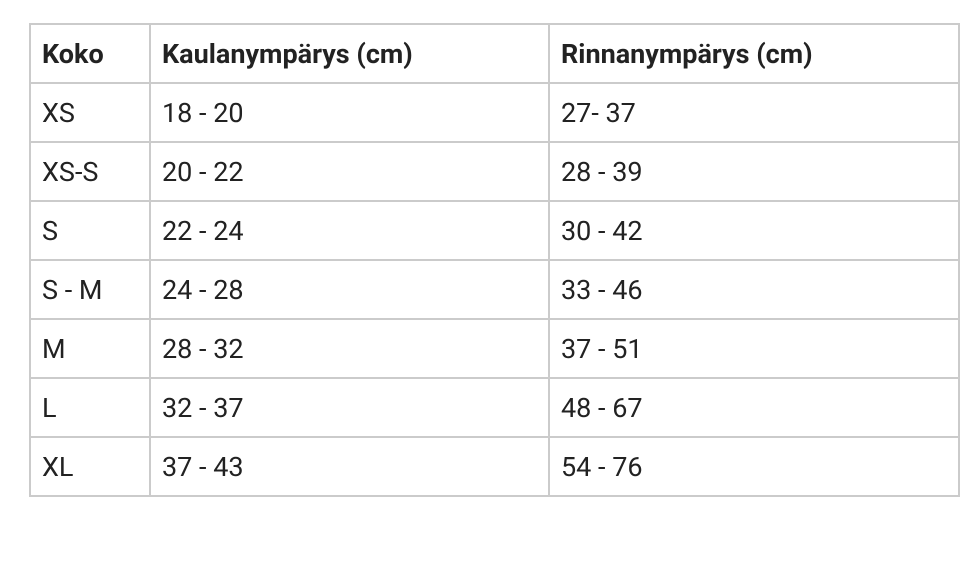  I want to click on table-row: XS-S 20 - 22 28 - 39, so click(494, 171).